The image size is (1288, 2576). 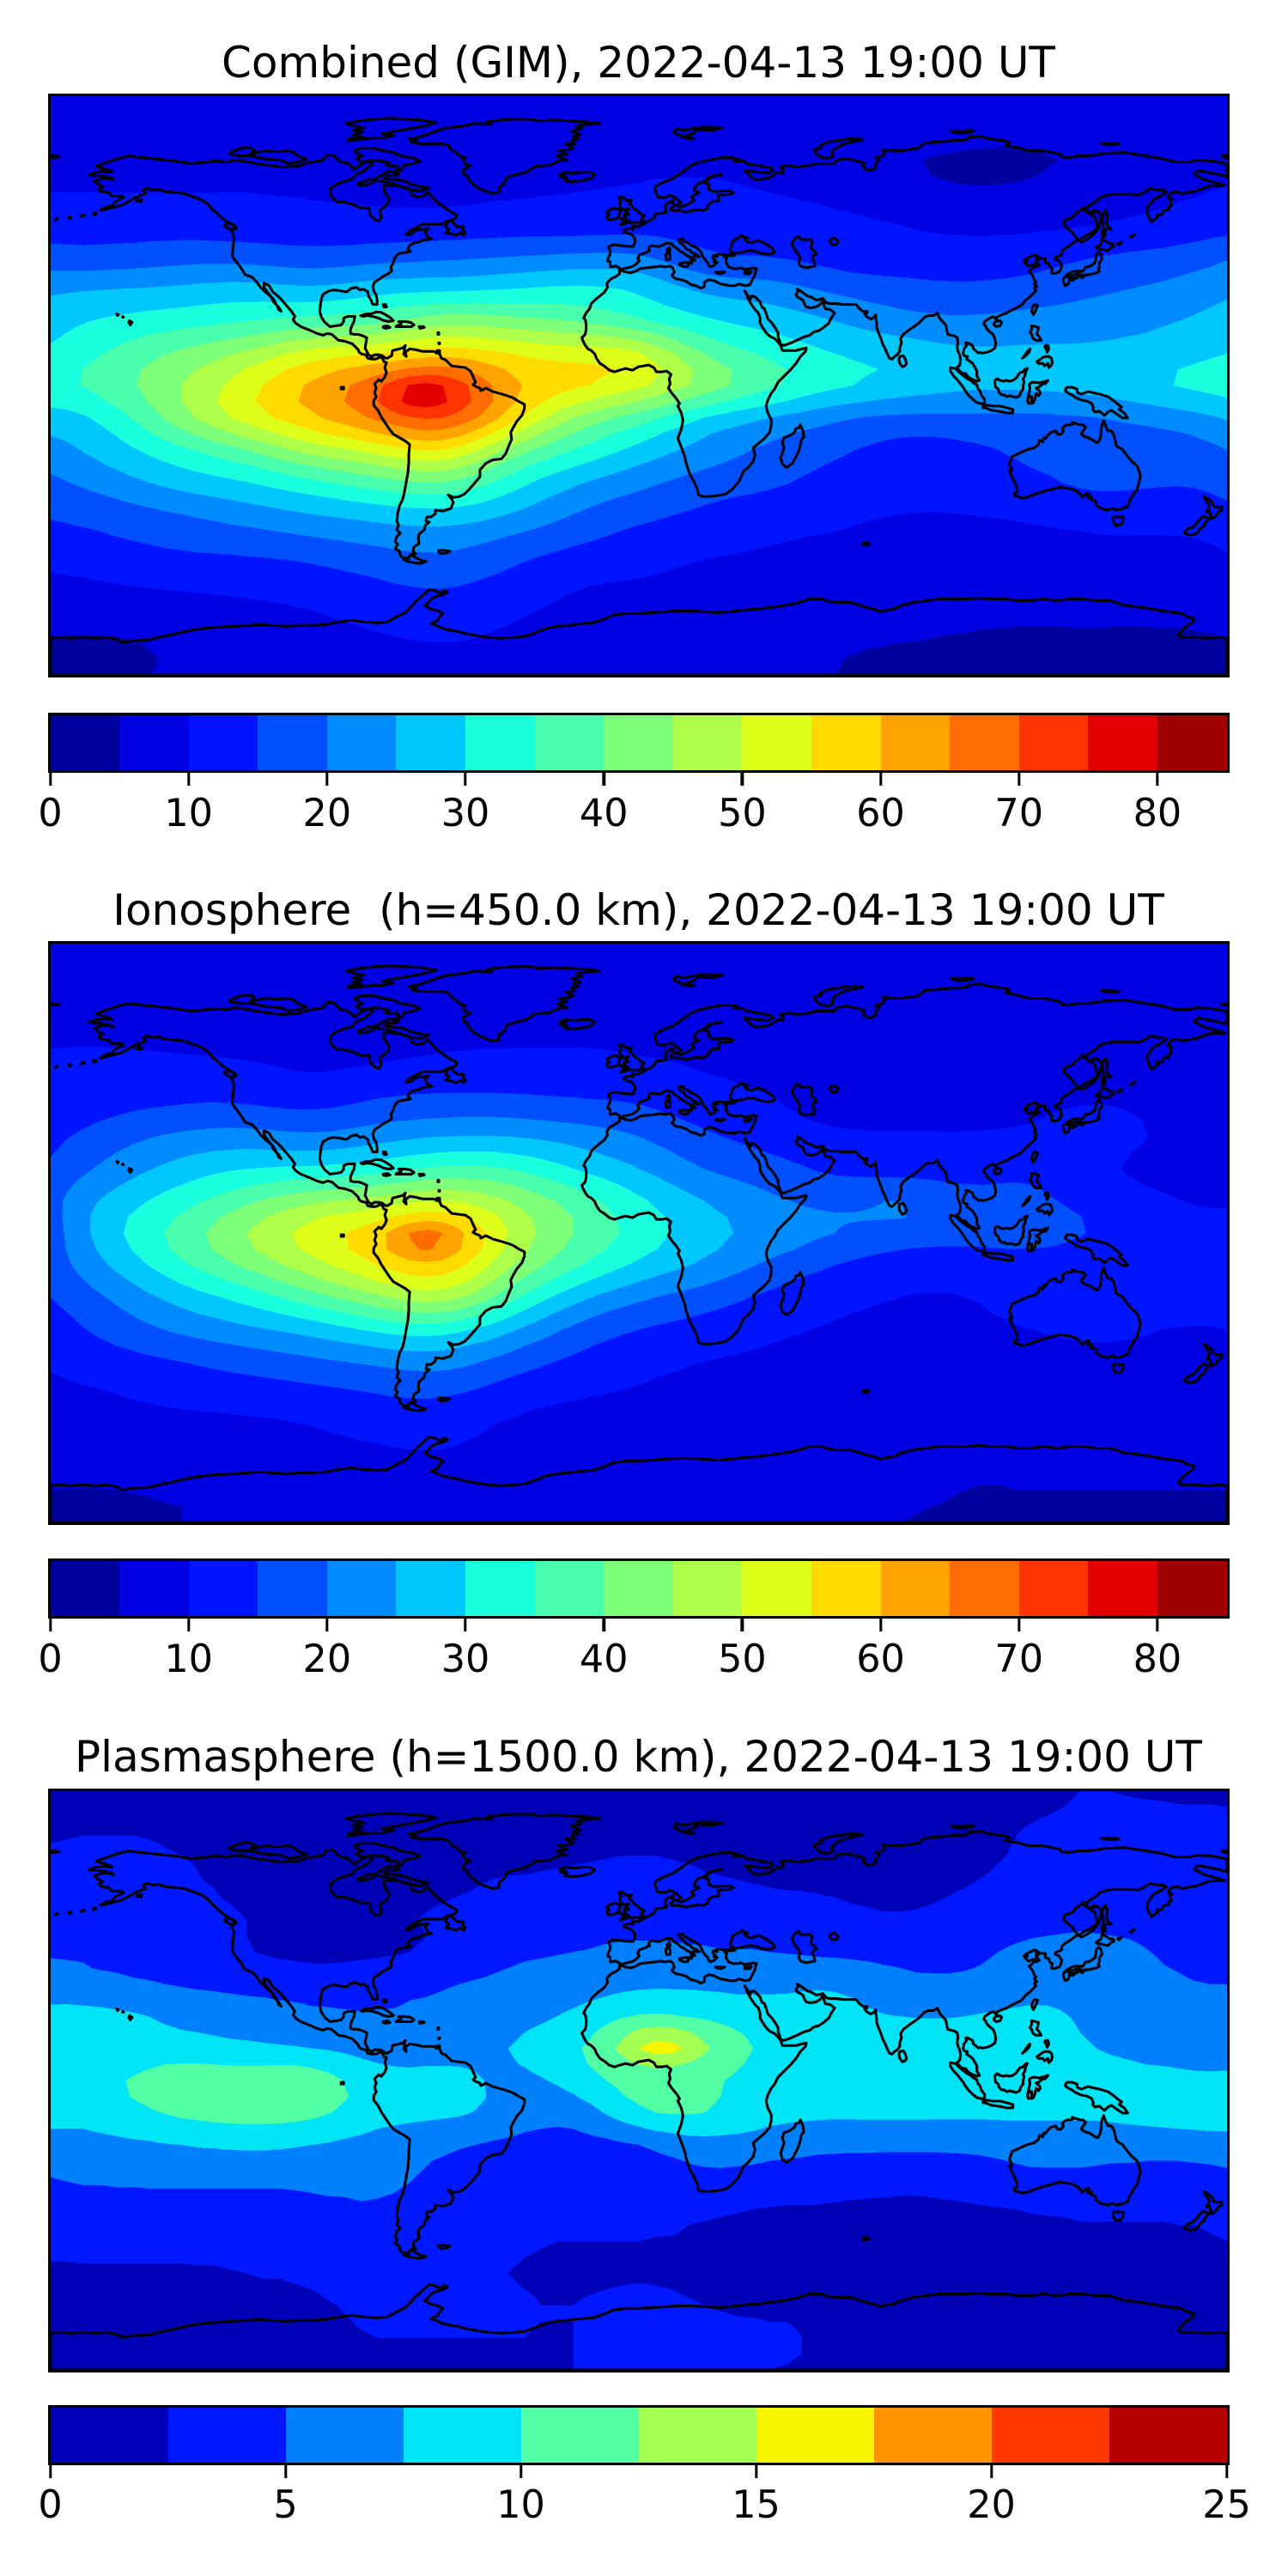 What do you see at coordinates (757, 2505) in the screenshot?
I see `colorbar-tick-label: 15` at bounding box center [757, 2505].